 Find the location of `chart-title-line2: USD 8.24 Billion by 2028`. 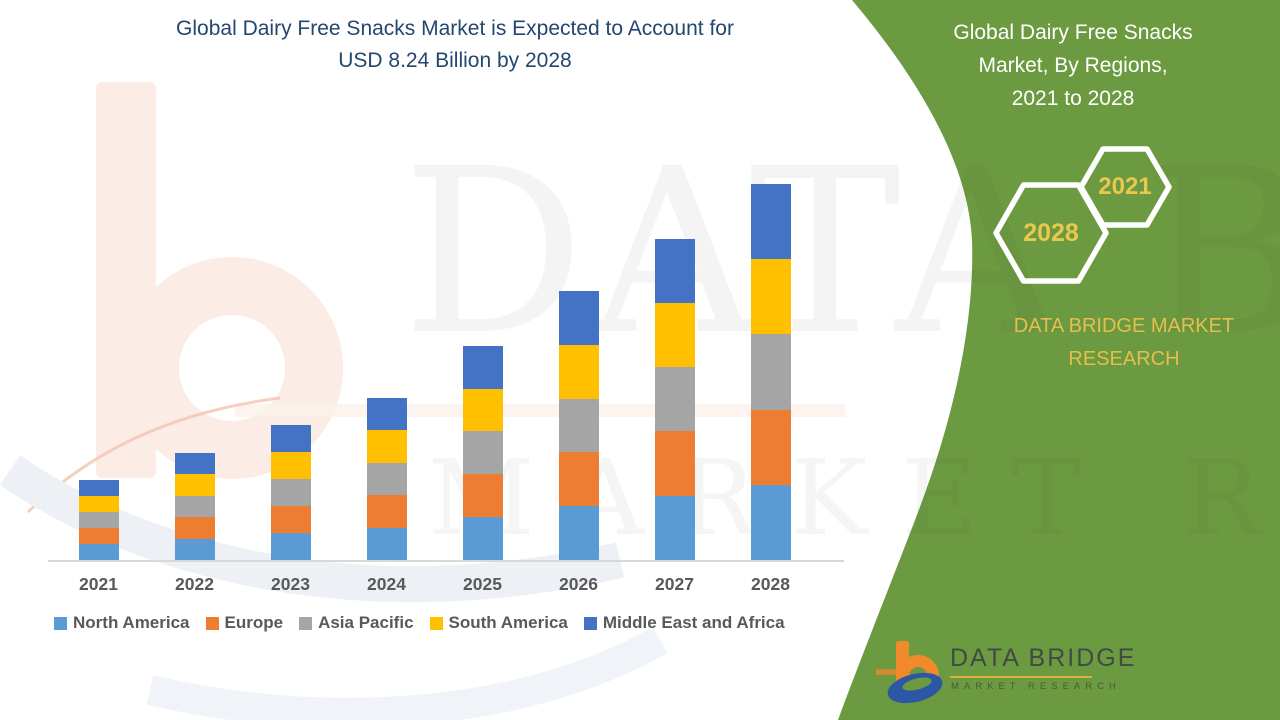

chart-title-line2: USD 8.24 Billion by 2028 is located at coordinates (455, 60).